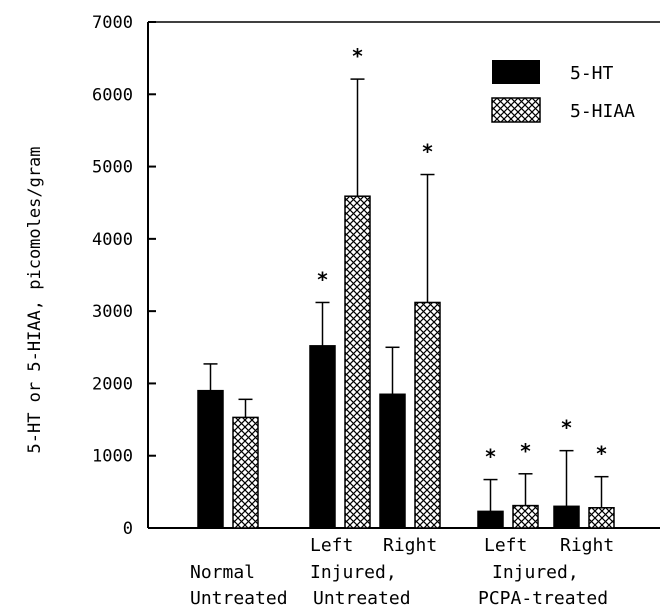 This screenshot has height=607, width=660. What do you see at coordinates (239, 597) in the screenshot?
I see `label-untreated-1: Untreated` at bounding box center [239, 597].